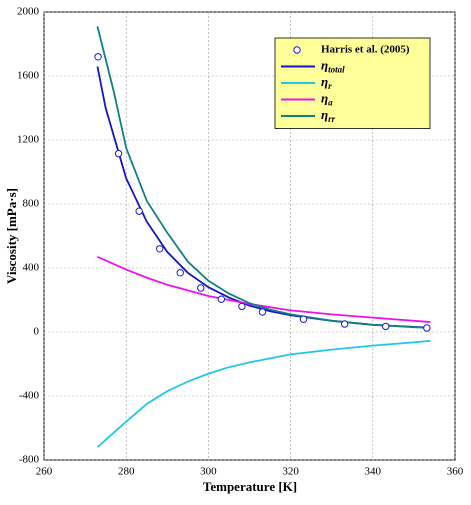 The height and width of the screenshot is (505, 471). What do you see at coordinates (332, 119) in the screenshot?
I see `legend-subscript: rr` at bounding box center [332, 119].